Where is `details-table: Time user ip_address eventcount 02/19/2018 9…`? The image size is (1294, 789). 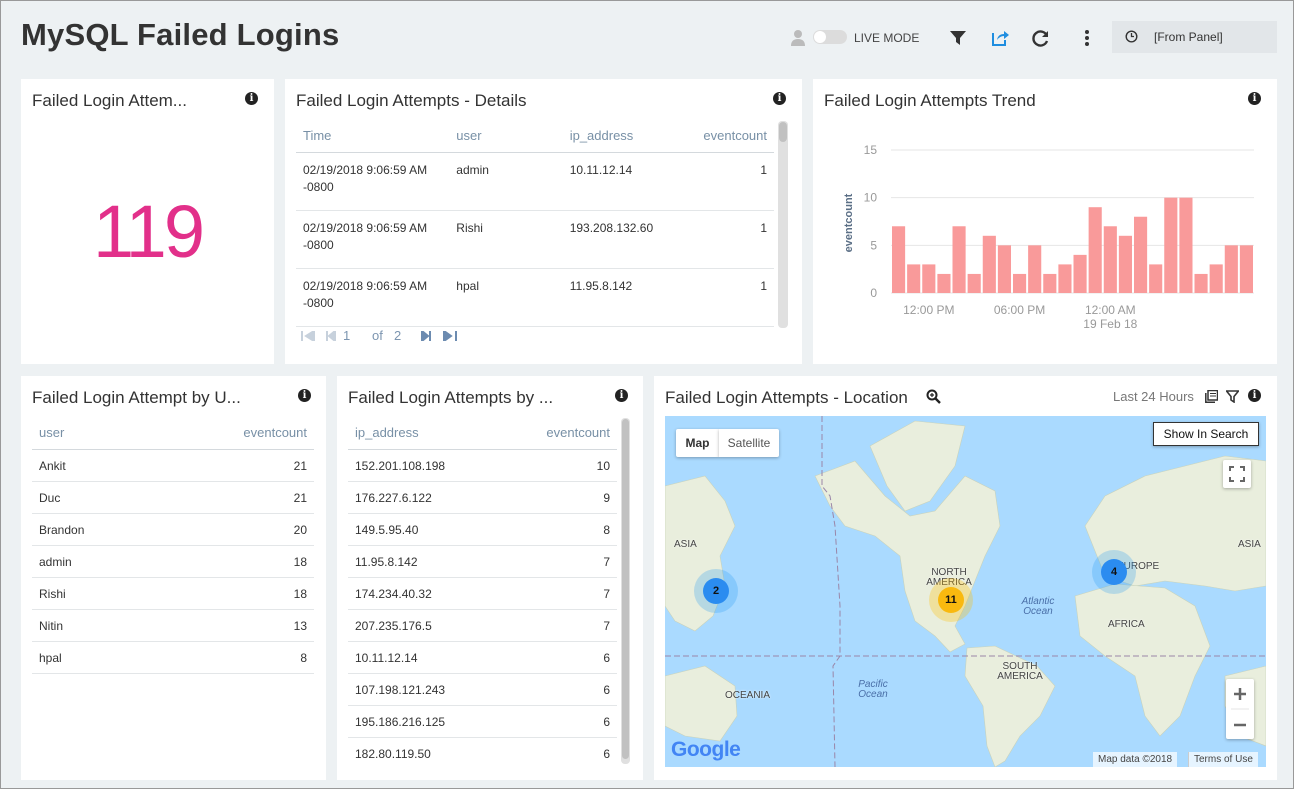
details-table: Time user ip_address eventcount 02/19/2018 9… is located at coordinates (535, 223).